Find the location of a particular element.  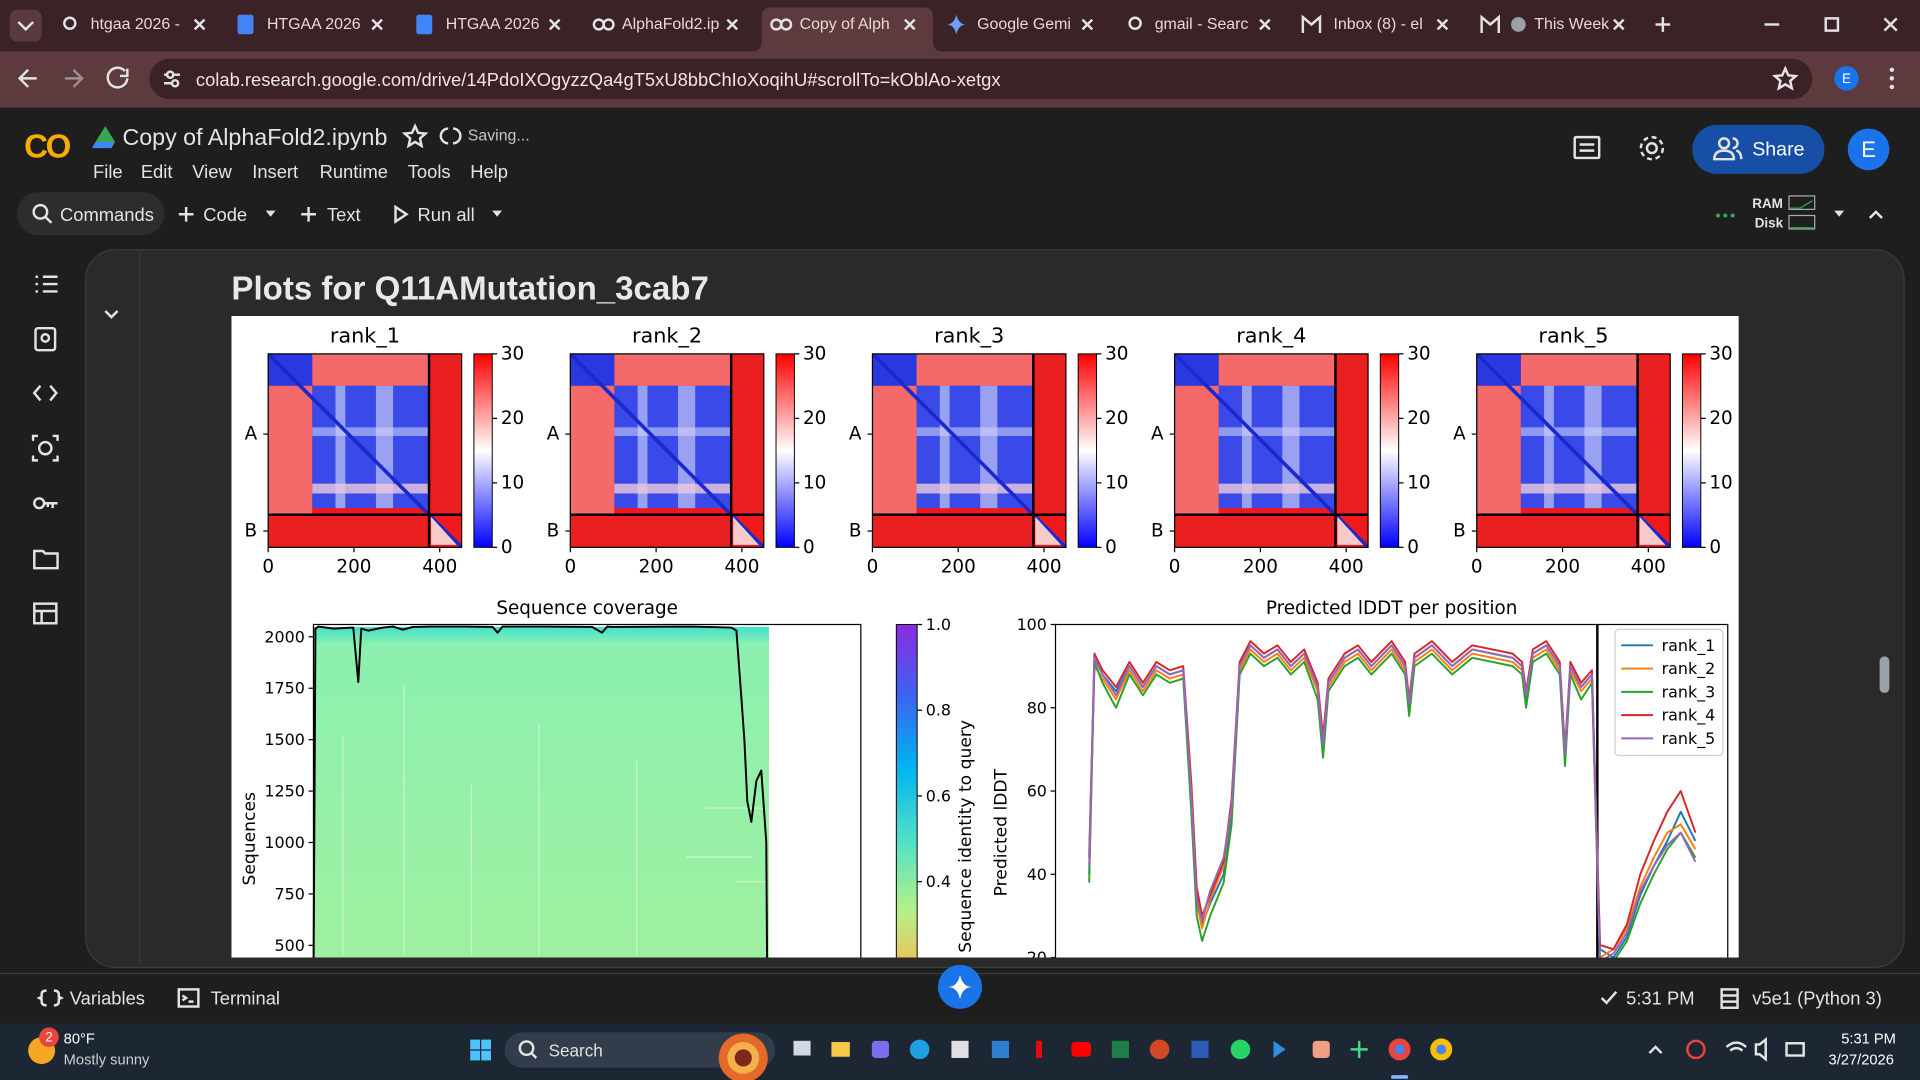

taskbar-search is located at coordinates (640, 1050).